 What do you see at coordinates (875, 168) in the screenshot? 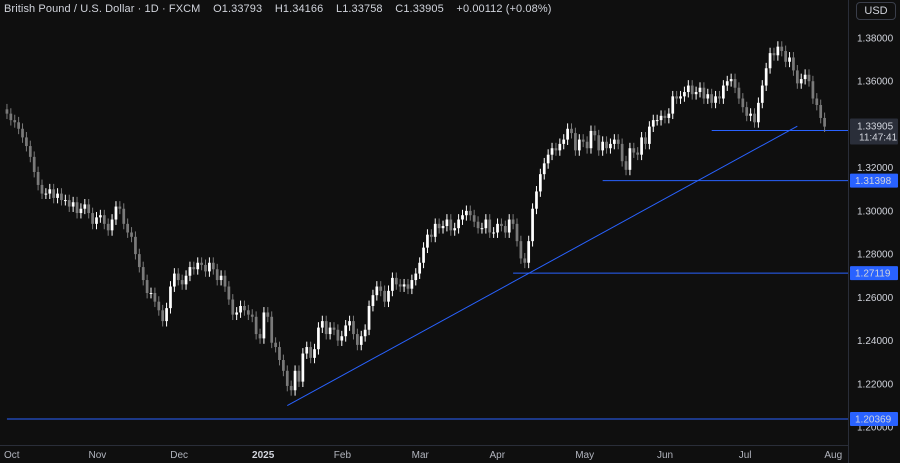
I see `y-tick-label: 1.32000` at bounding box center [875, 168].